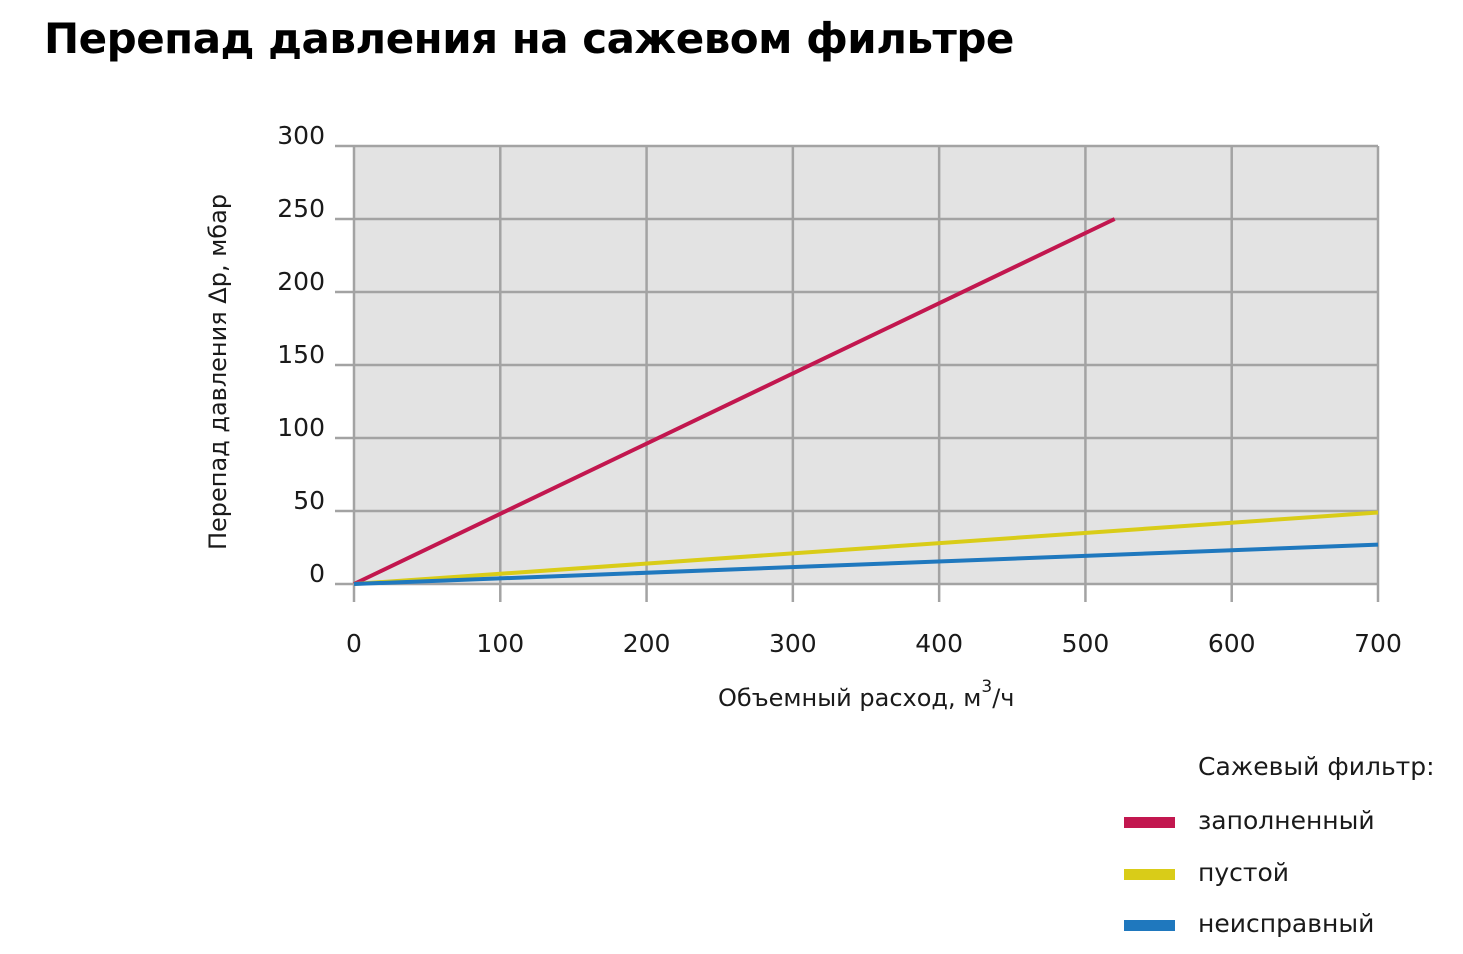 This screenshot has height=954, width=1463. Describe the element at coordinates (1149, 874) in the screenshot. I see `legend-swatch-empty` at that location.